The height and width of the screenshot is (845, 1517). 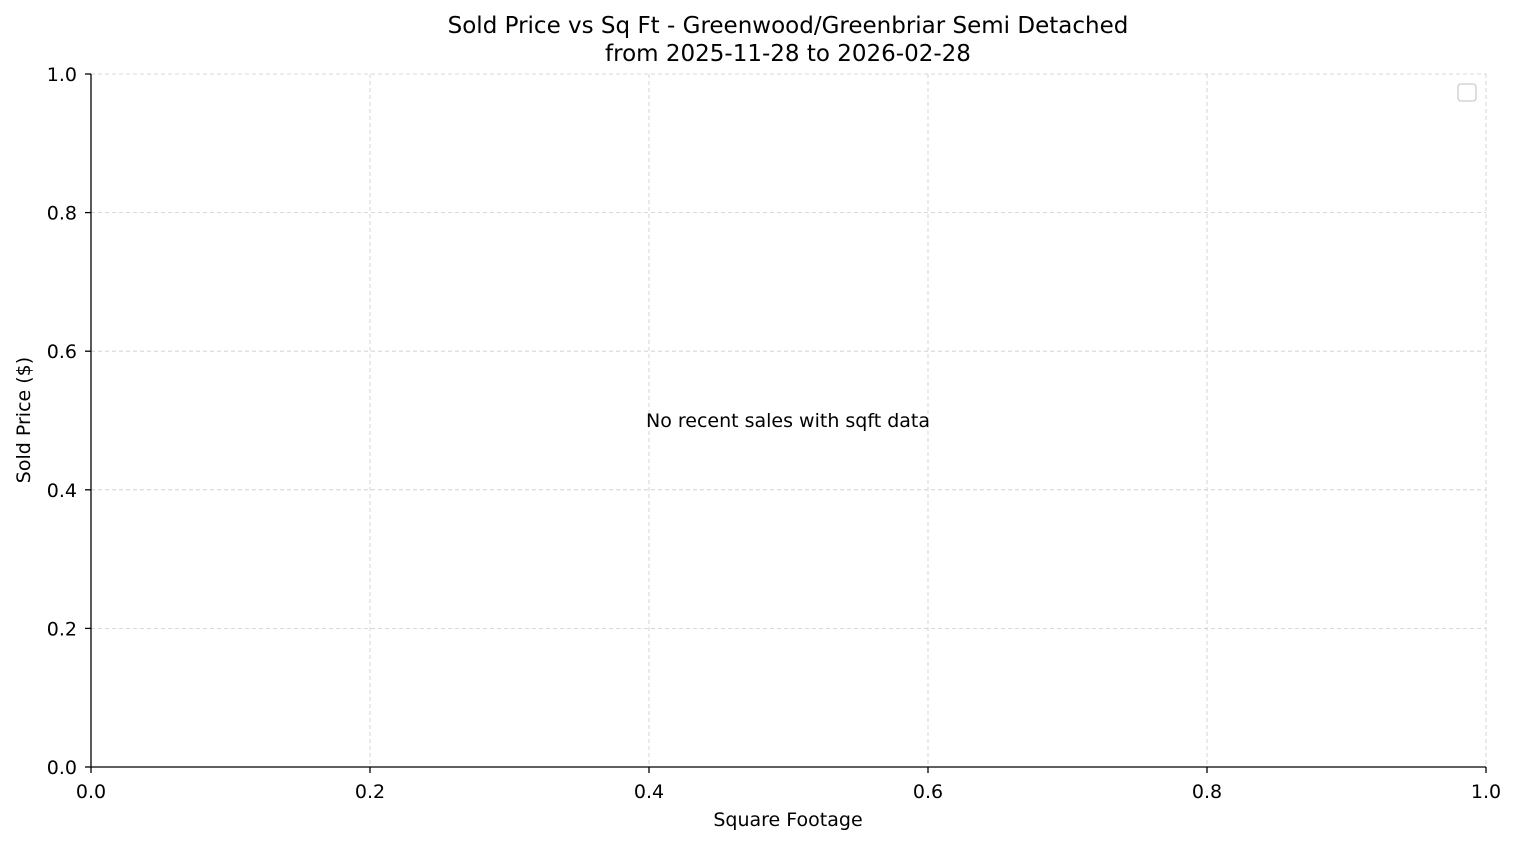 What do you see at coordinates (62, 491) in the screenshot?
I see `y-tick-label: 0.4` at bounding box center [62, 491].